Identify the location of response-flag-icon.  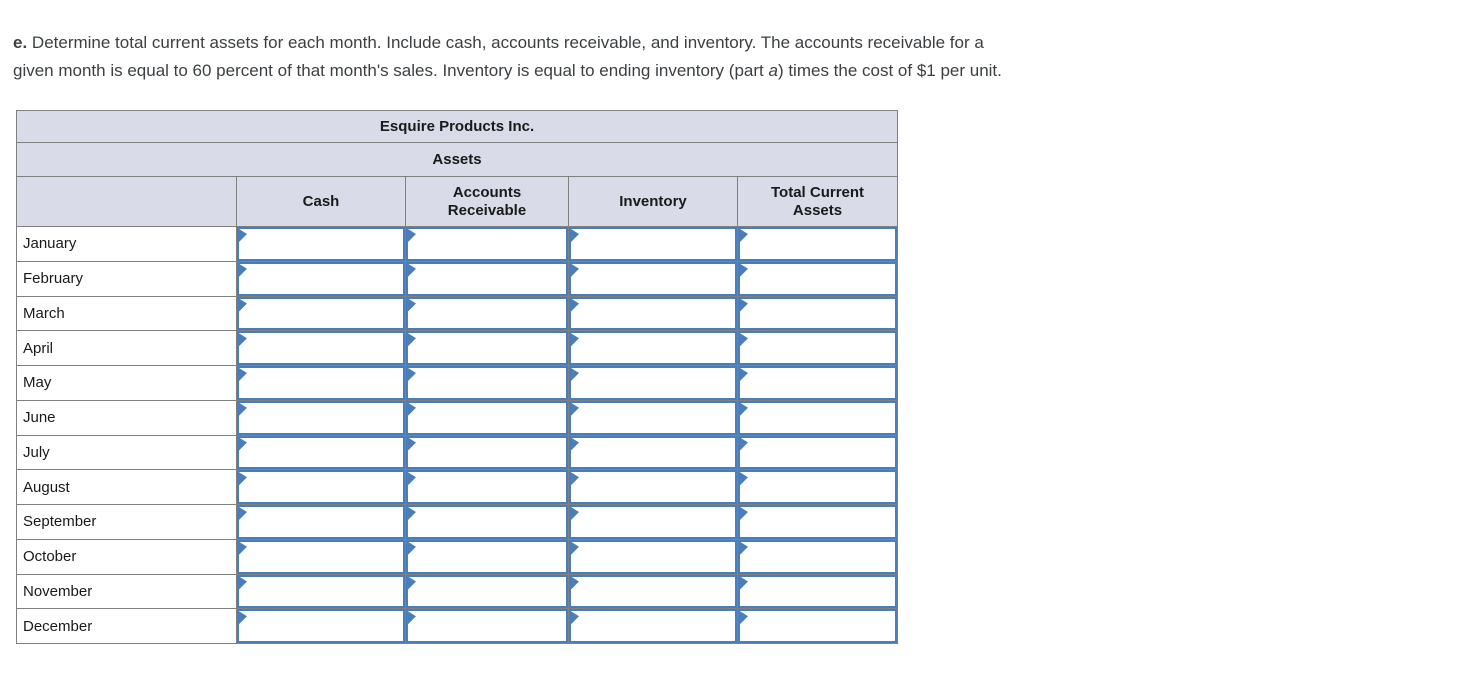
(243, 479).